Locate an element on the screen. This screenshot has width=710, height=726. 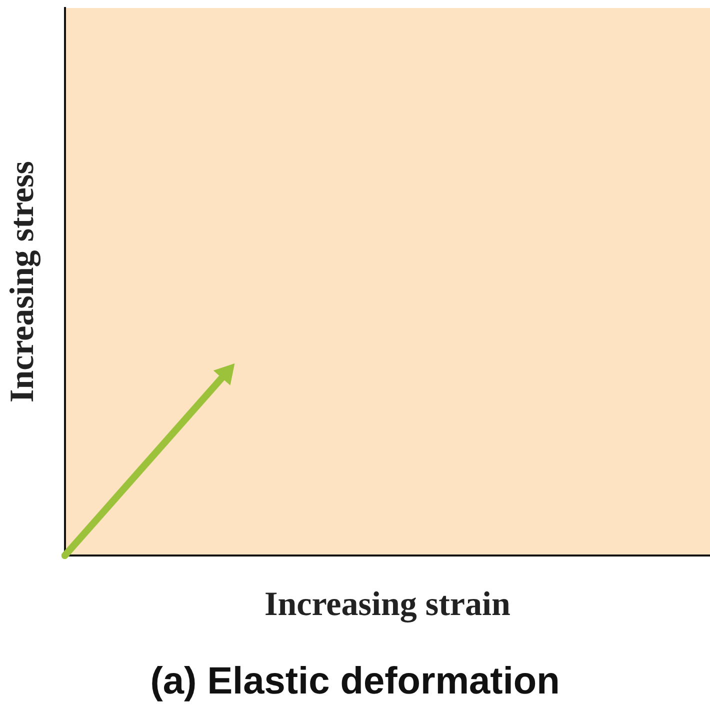
x-axis-title: Increasing strain is located at coordinates (387, 604).